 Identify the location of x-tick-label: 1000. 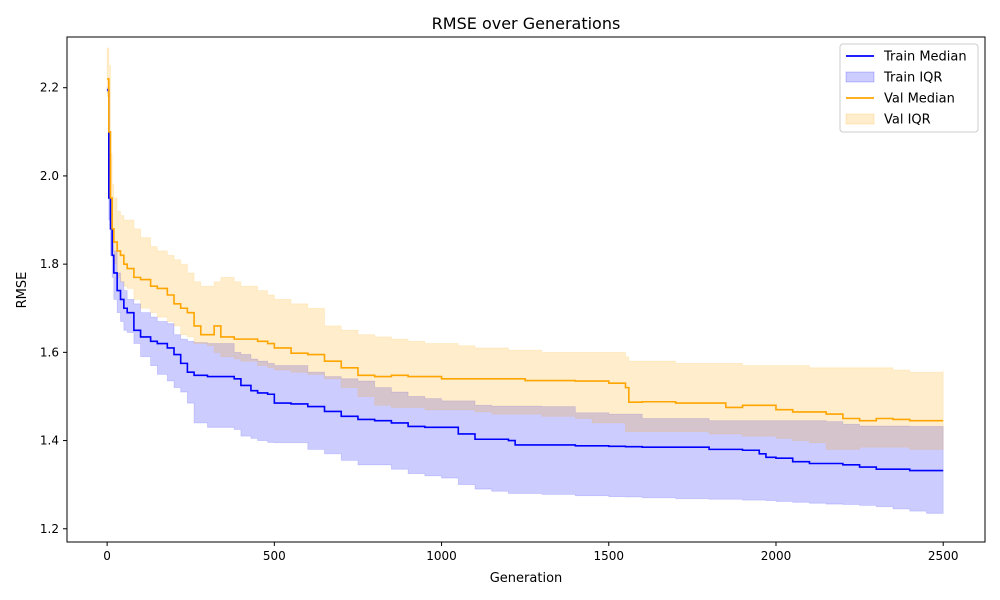
(441, 556).